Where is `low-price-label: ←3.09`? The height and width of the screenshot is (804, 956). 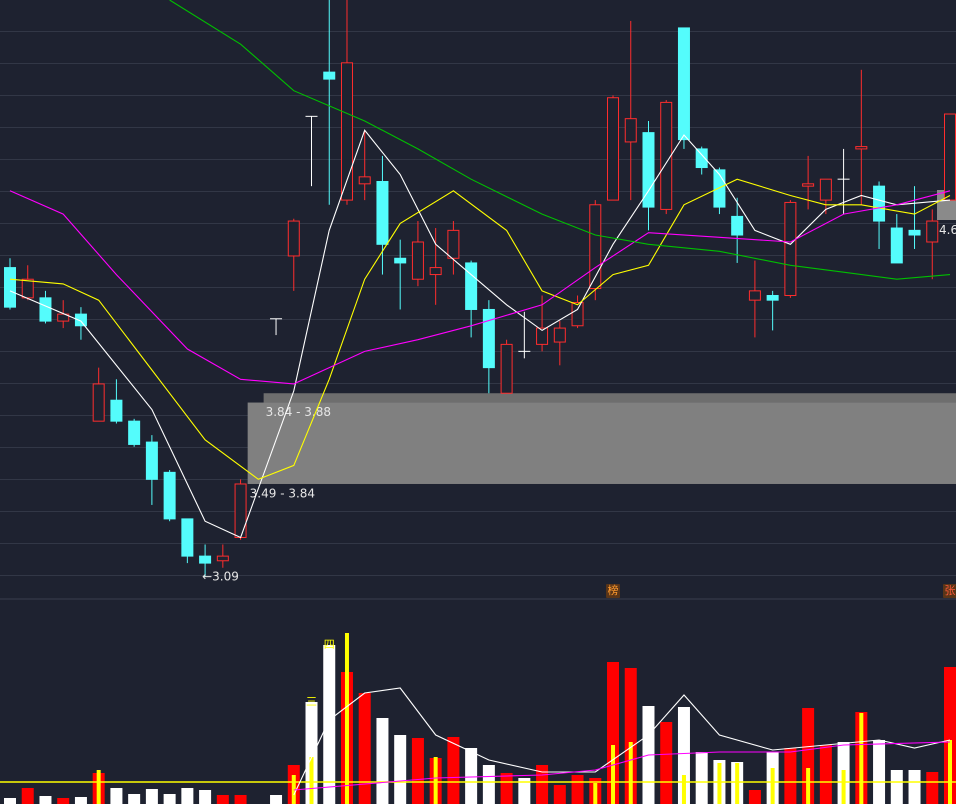 low-price-label: ←3.09 is located at coordinates (220, 577).